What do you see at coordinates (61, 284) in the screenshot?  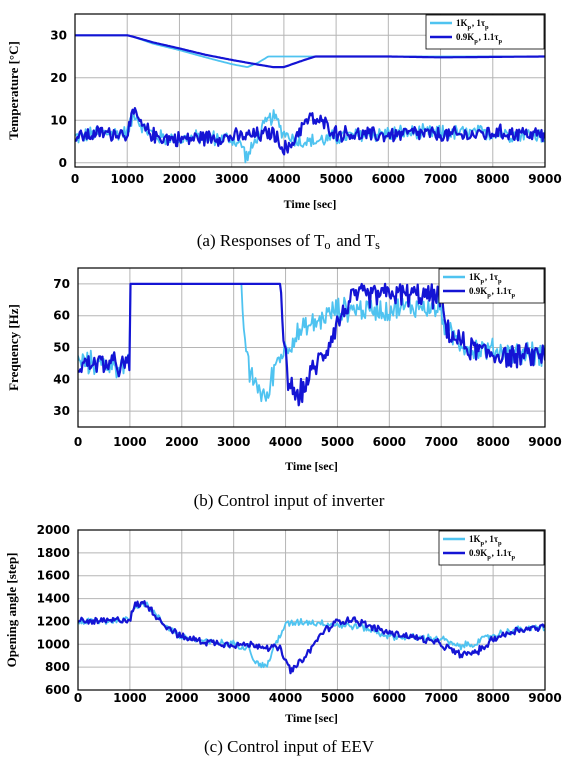 I see `y-tick-label: 70` at bounding box center [61, 284].